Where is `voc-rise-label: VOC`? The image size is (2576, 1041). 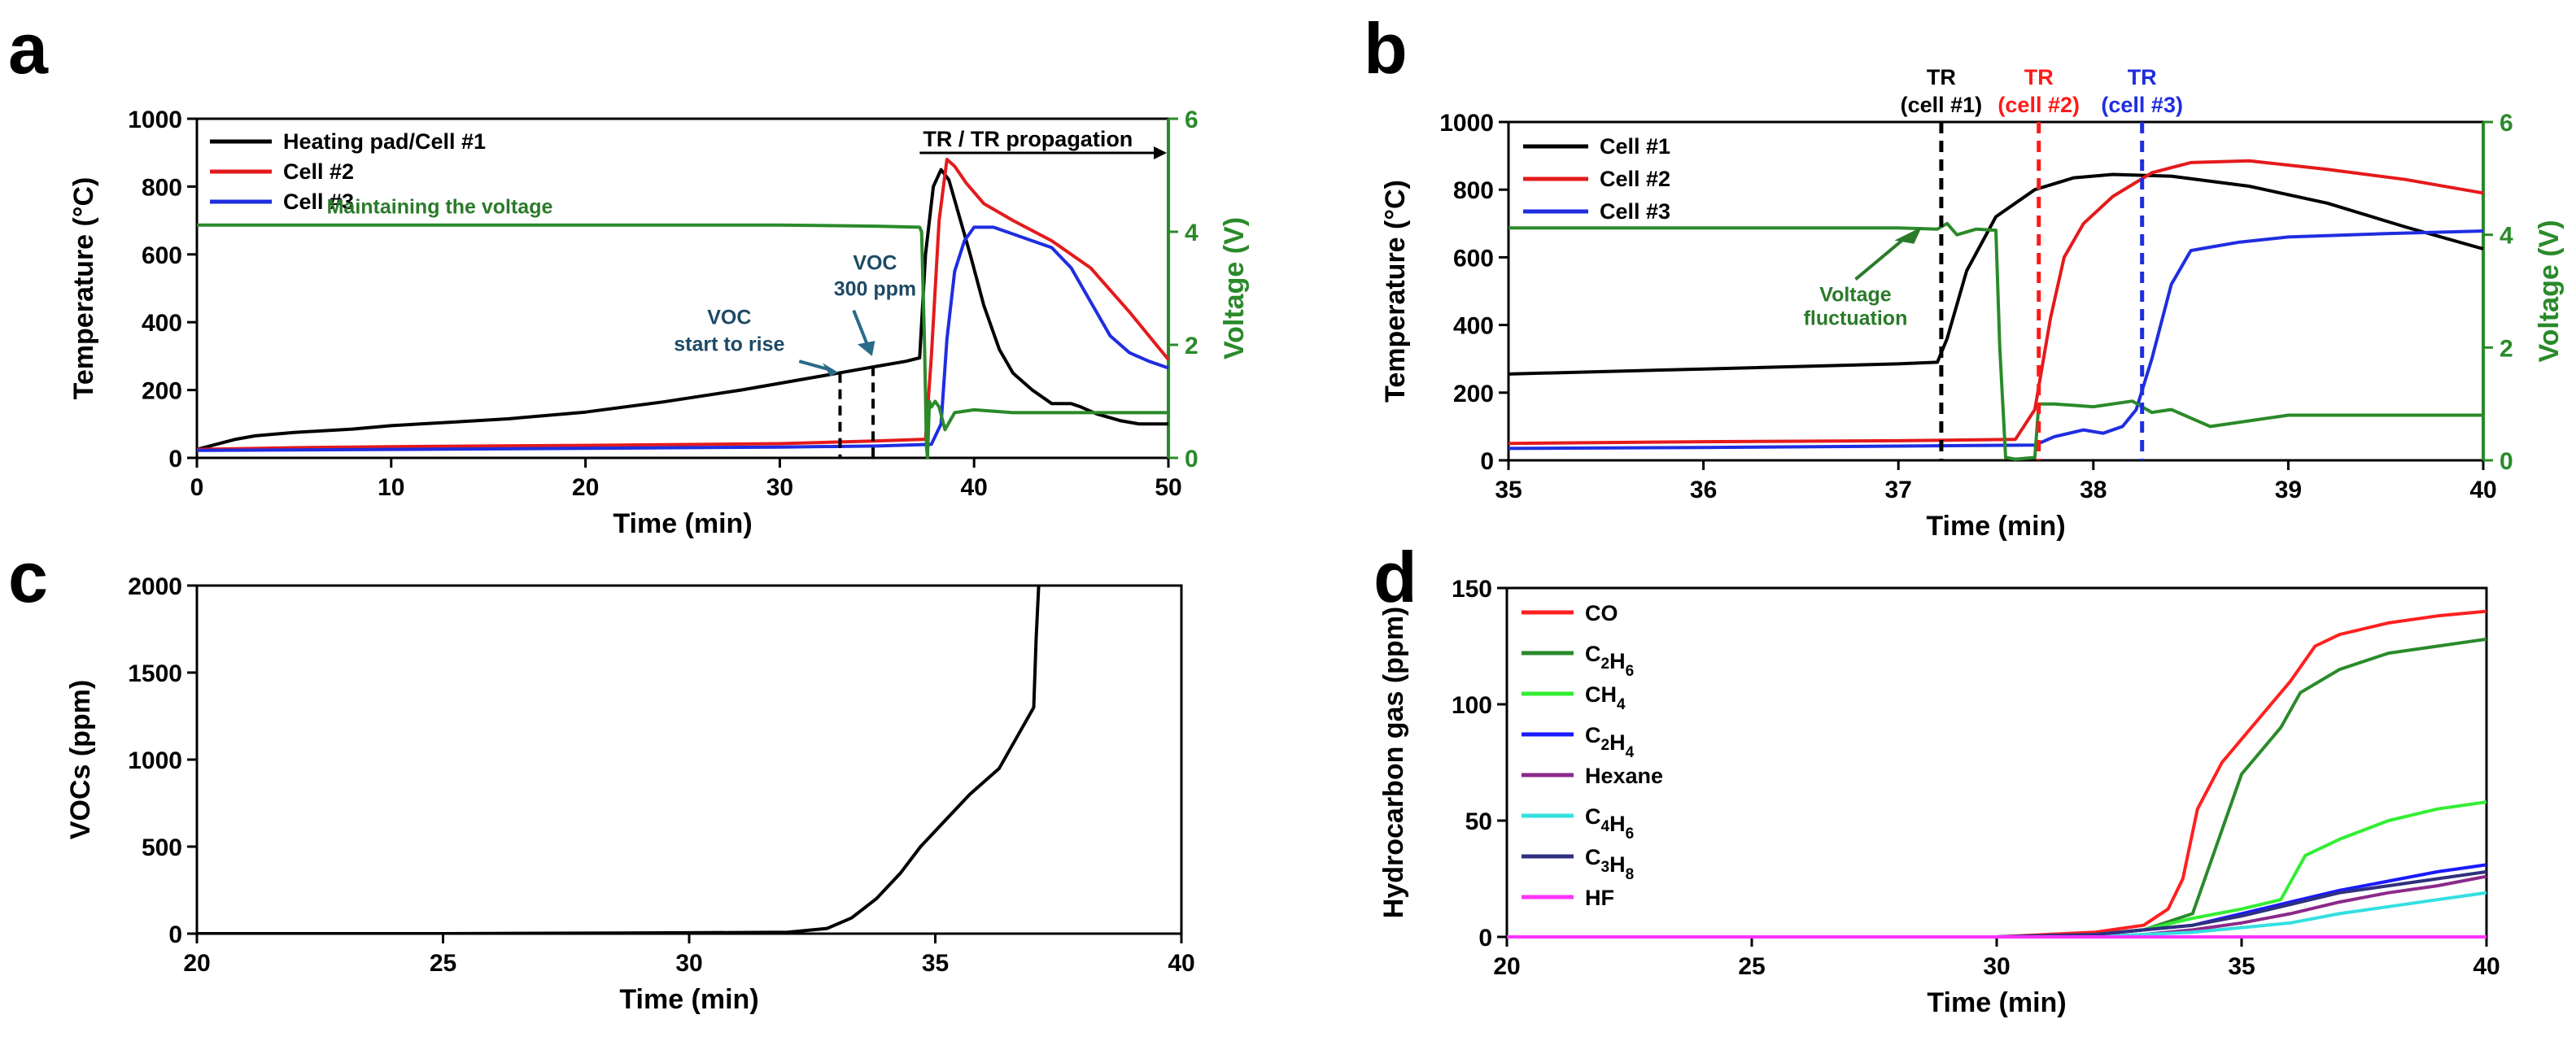
voc-rise-label: VOC is located at coordinates (729, 317).